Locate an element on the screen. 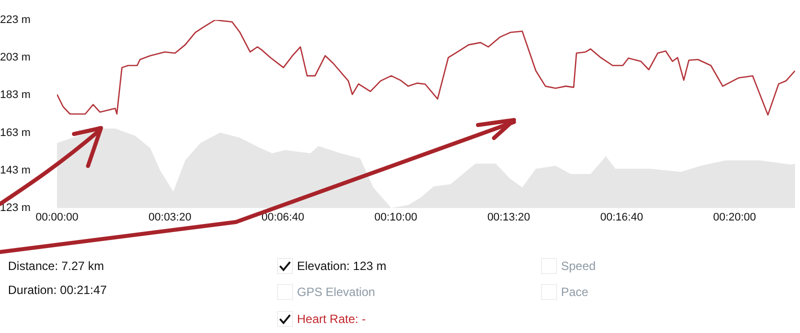 The image size is (800, 333). x-tick-label: 00:06:40 is located at coordinates (282, 218).